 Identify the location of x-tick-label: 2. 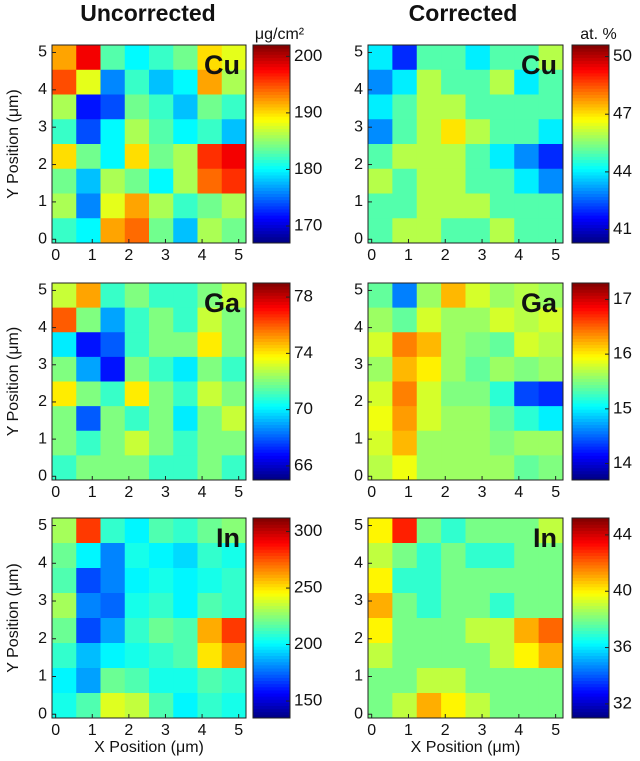
(445, 730).